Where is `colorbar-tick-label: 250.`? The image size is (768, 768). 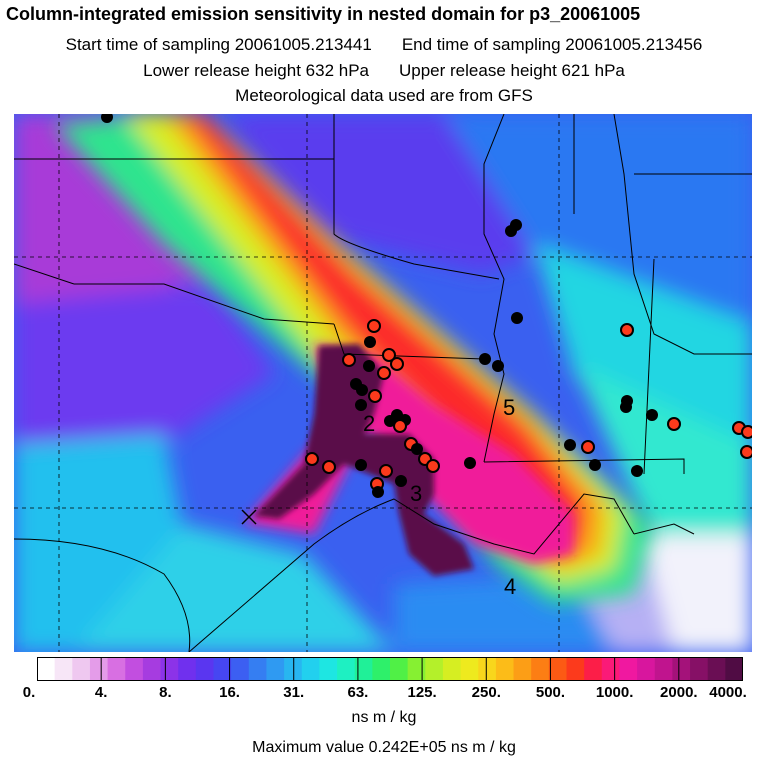 colorbar-tick-label: 250. is located at coordinates (486, 692).